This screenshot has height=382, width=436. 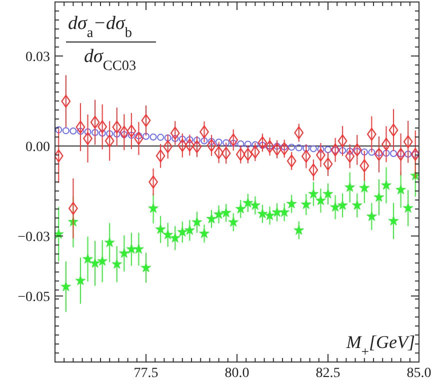 What do you see at coordinates (328, 373) in the screenshot?
I see `x-tick-label: 82.5` at bounding box center [328, 373].